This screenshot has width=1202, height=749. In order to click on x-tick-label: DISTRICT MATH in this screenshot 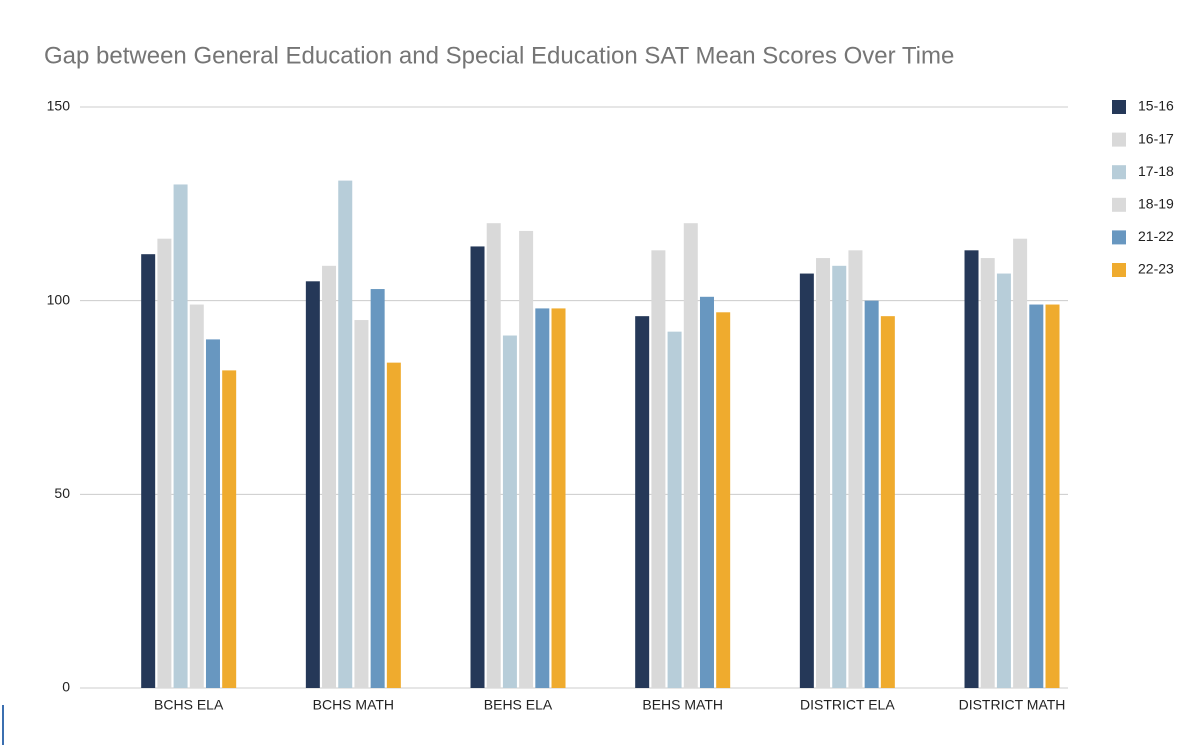, I will do `click(1012, 705)`.